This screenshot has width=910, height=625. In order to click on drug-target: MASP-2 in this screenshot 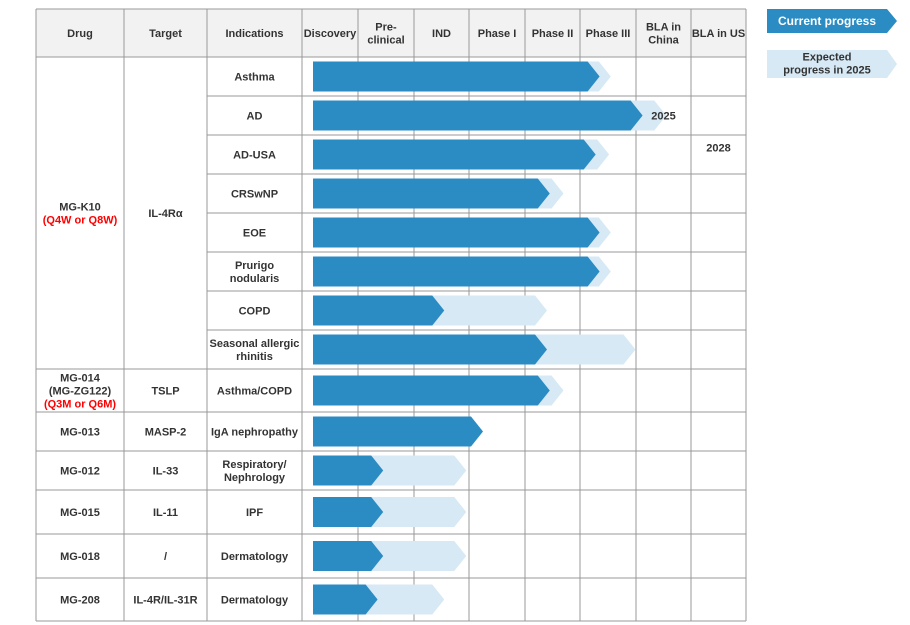, I will do `click(166, 433)`.